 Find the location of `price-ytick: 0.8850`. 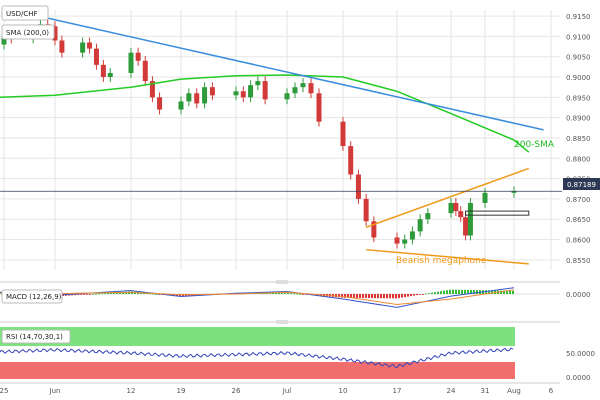

price-ytick: 0.8850 is located at coordinates (578, 139).